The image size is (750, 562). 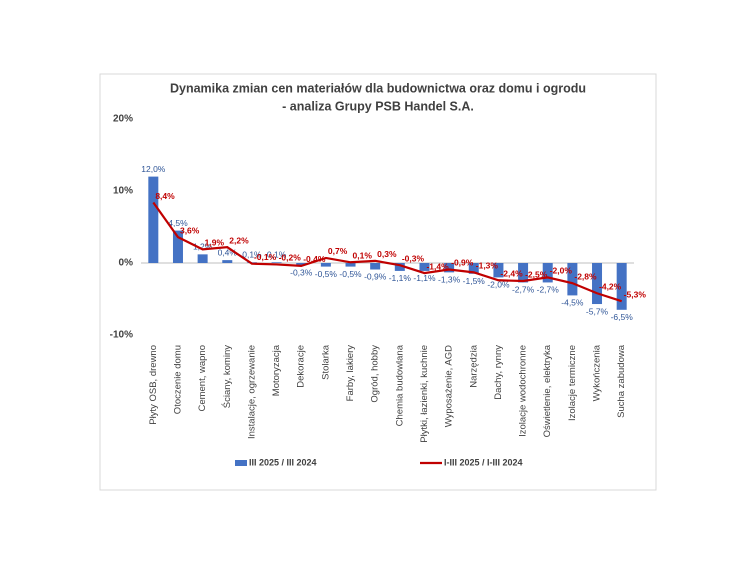 What do you see at coordinates (621, 381) in the screenshot?
I see `x-tick-label: Sucha zabudowa` at bounding box center [621, 381].